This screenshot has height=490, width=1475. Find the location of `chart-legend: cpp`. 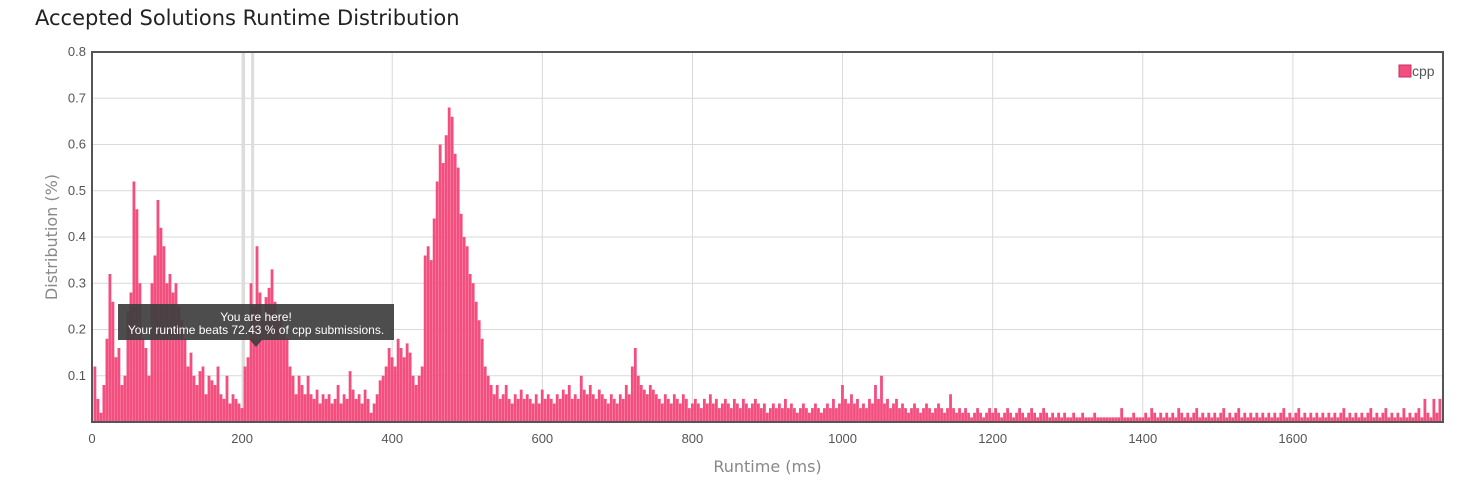

chart-legend: cpp is located at coordinates (1416, 71).